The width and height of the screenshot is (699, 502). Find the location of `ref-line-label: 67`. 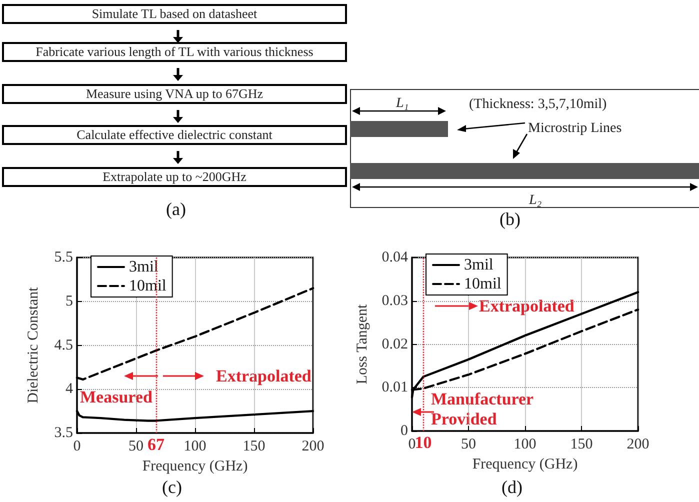

ref-line-label: 67 is located at coordinates (157, 444).